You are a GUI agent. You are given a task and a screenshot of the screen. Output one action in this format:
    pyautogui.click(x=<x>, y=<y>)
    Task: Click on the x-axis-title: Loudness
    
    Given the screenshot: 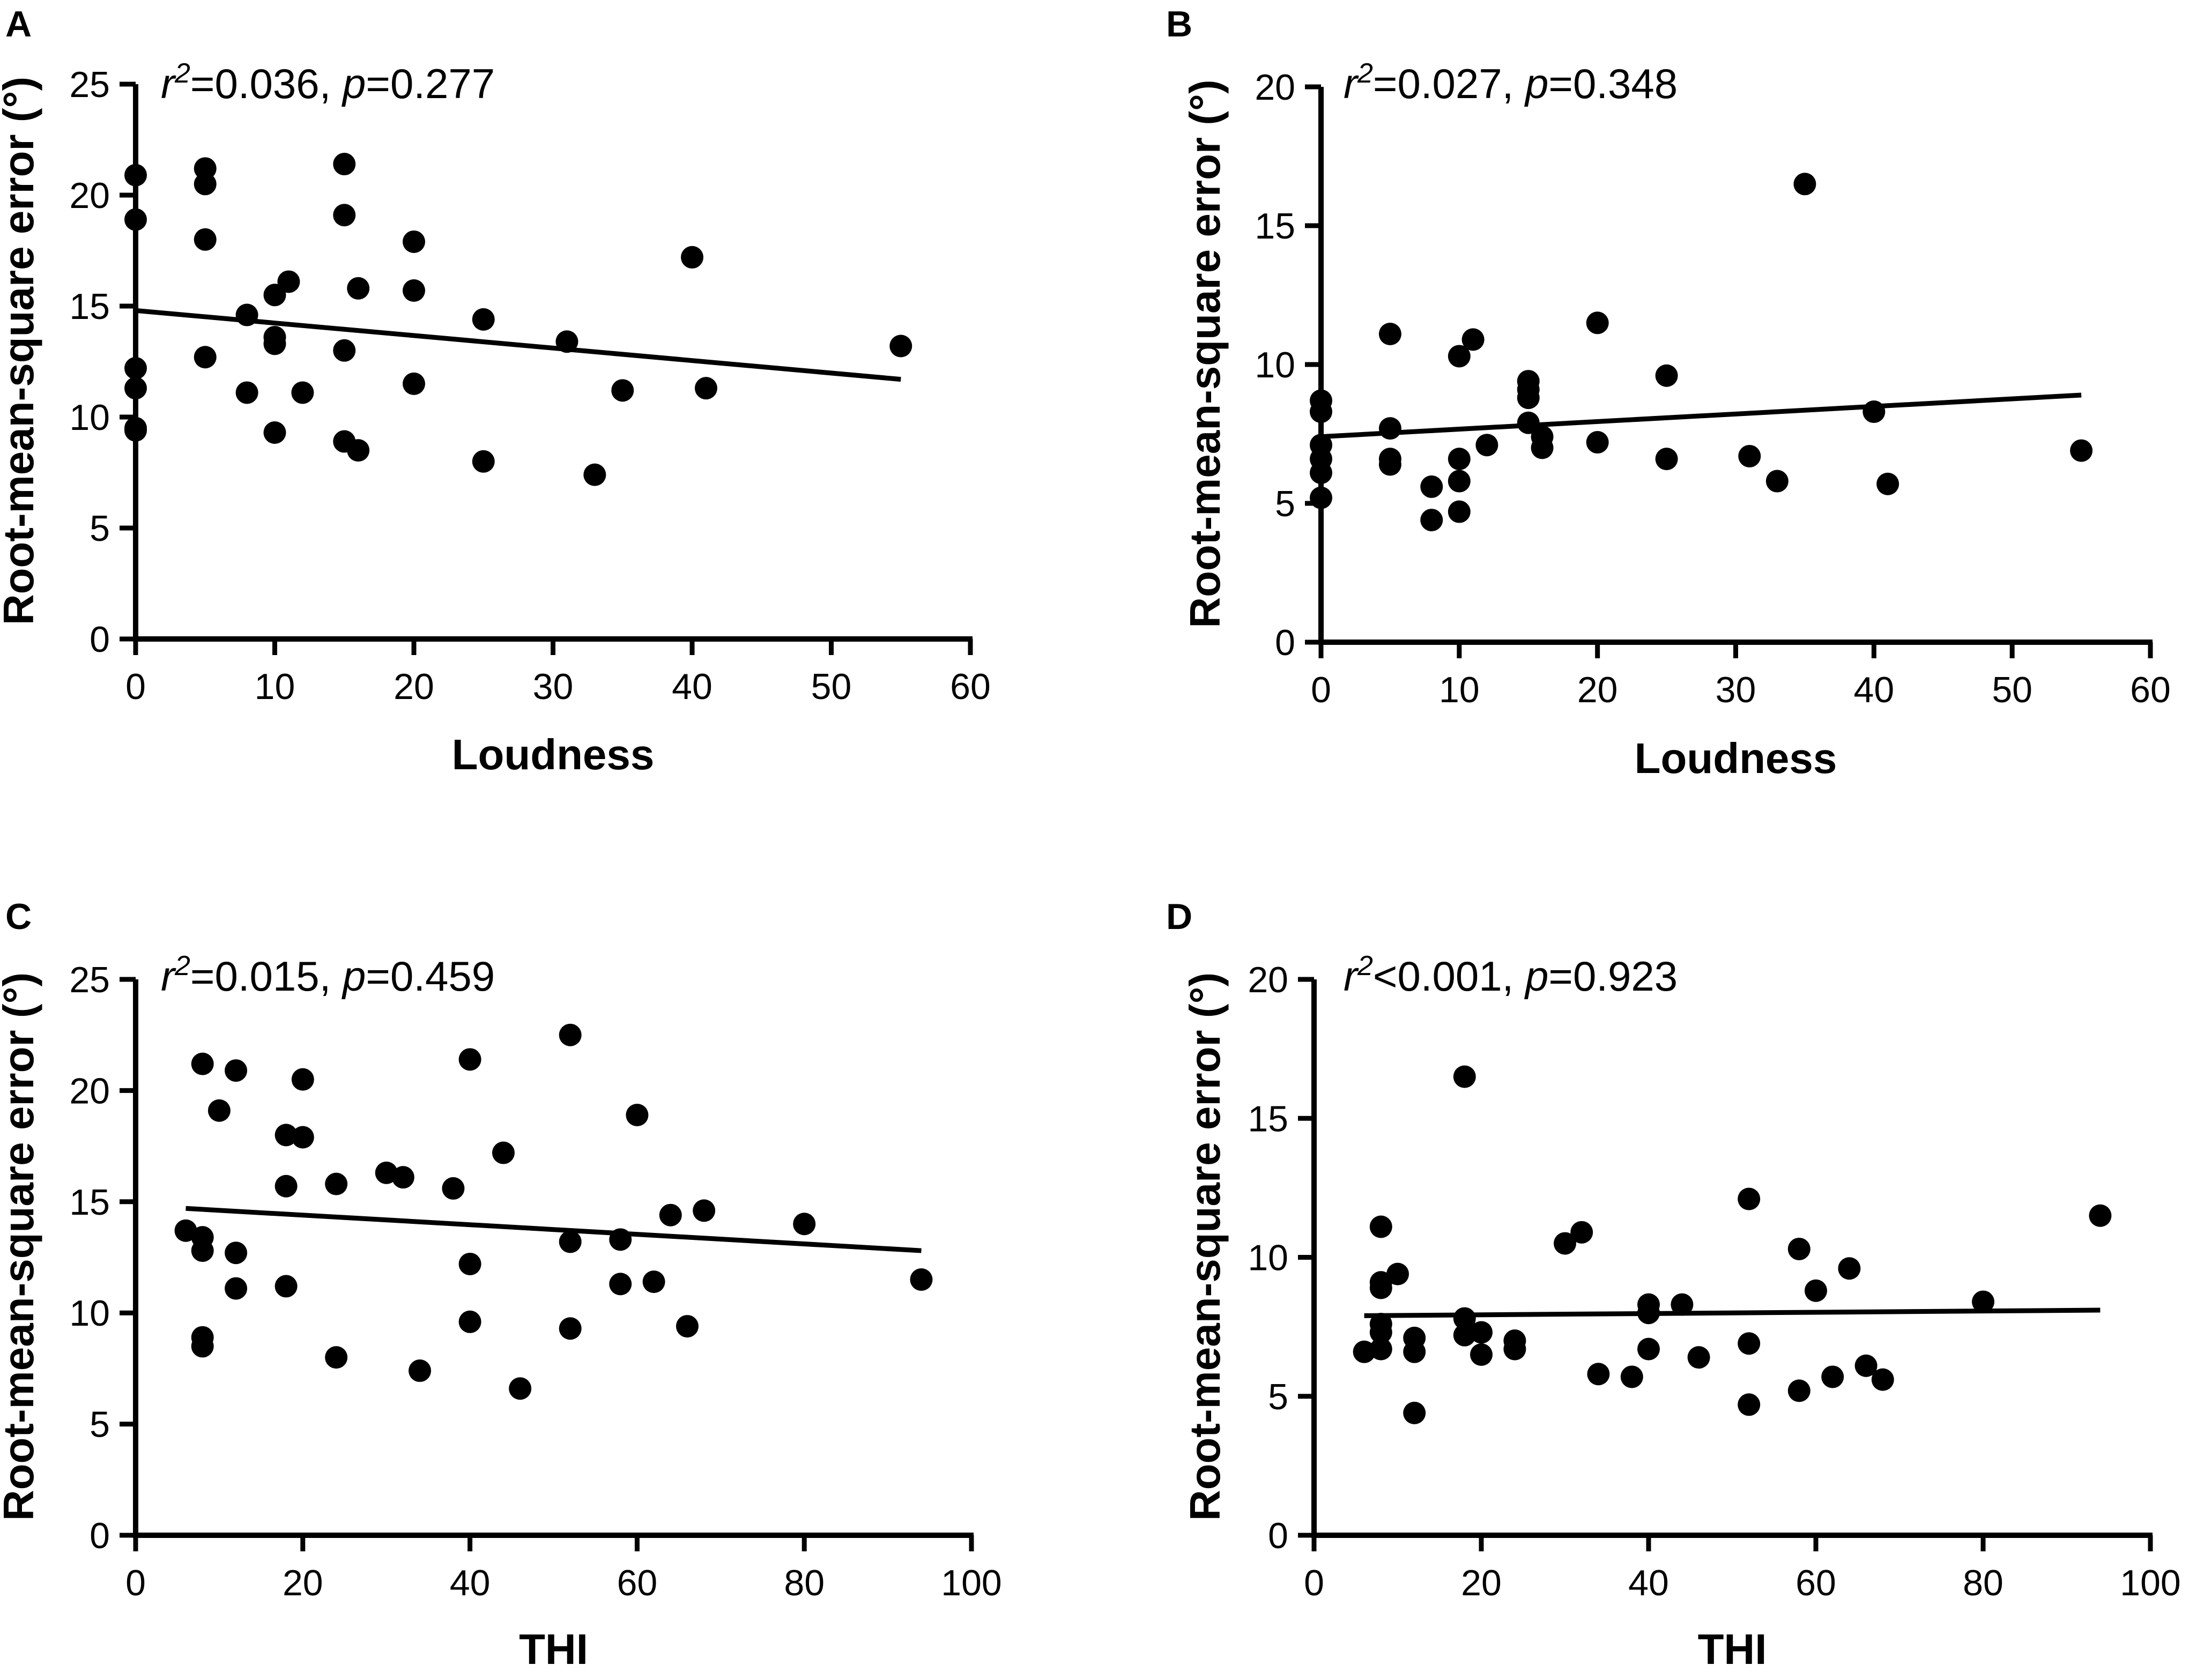 What is the action you would take?
    pyautogui.click(x=553, y=754)
    